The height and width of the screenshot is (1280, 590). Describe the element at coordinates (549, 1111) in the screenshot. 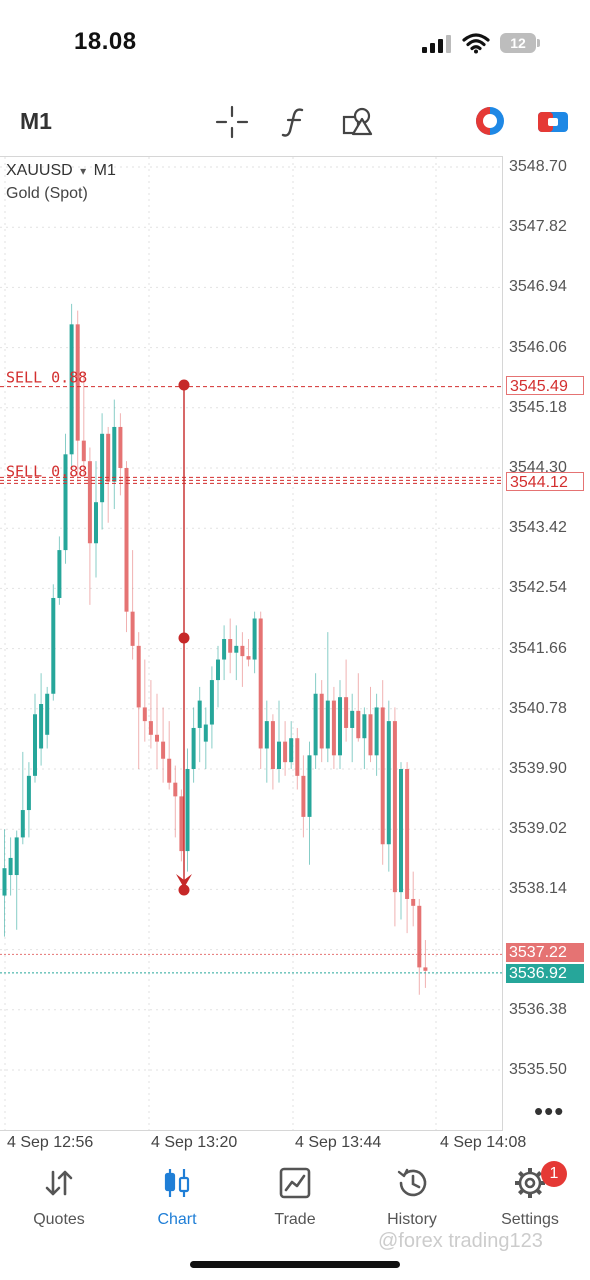

I see `more-options-button: •••` at that location.